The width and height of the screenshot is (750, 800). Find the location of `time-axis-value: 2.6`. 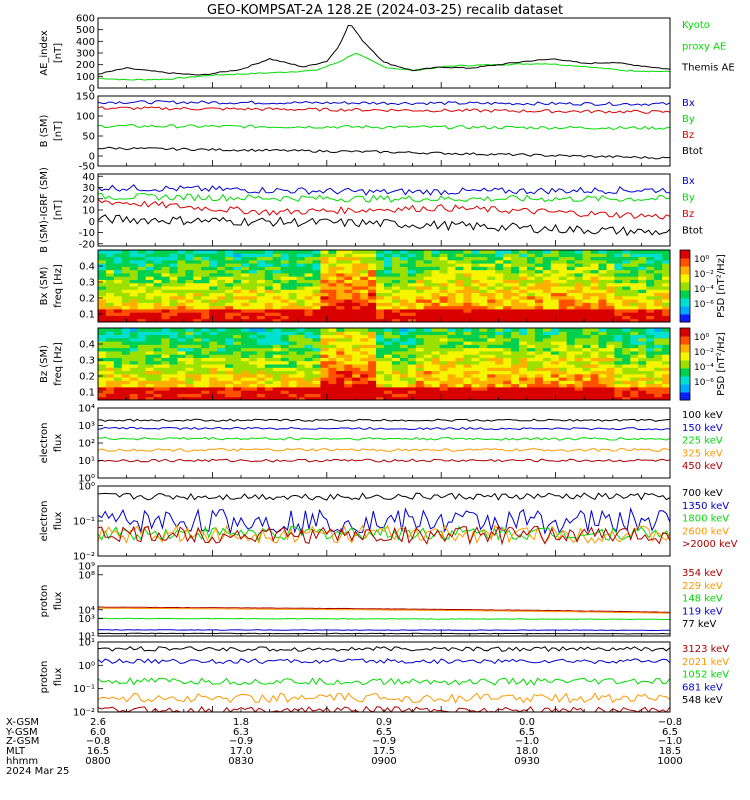

time-axis-value: 2.6 is located at coordinates (98, 722).